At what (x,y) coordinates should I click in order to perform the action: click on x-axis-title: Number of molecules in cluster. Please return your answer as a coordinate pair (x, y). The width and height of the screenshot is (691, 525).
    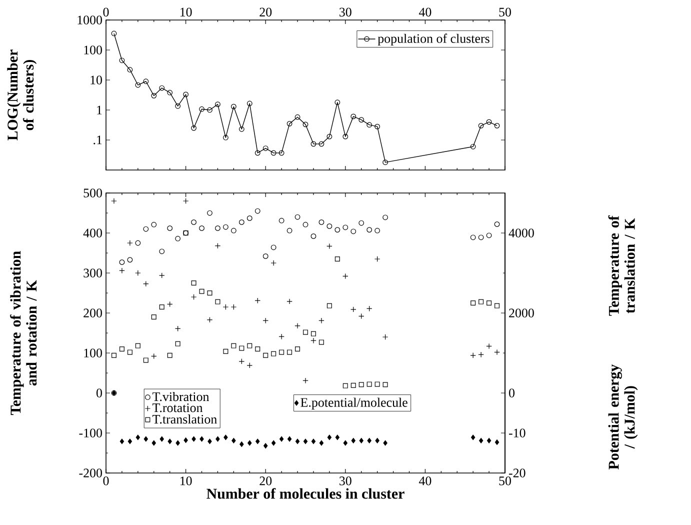
    Looking at the image, I should click on (305, 493).